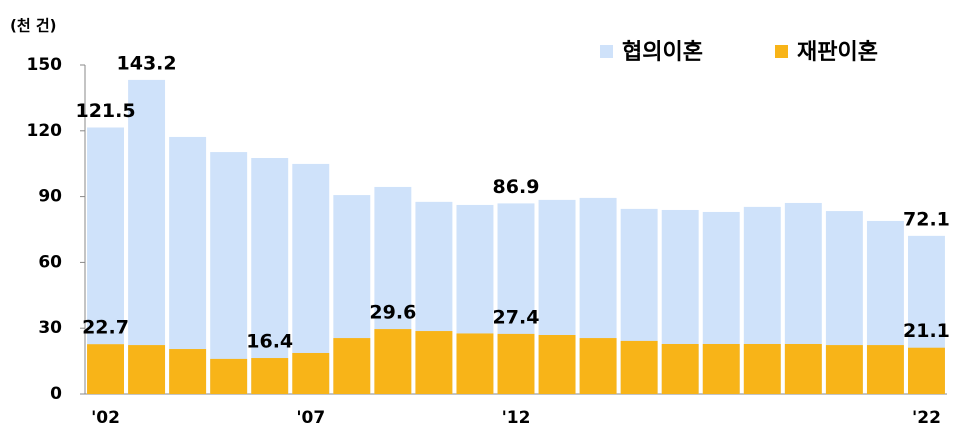 Image resolution: width=954 pixels, height=433 pixels. Describe the element at coordinates (105, 111) in the screenshot. I see `value-label: 121.5` at that location.